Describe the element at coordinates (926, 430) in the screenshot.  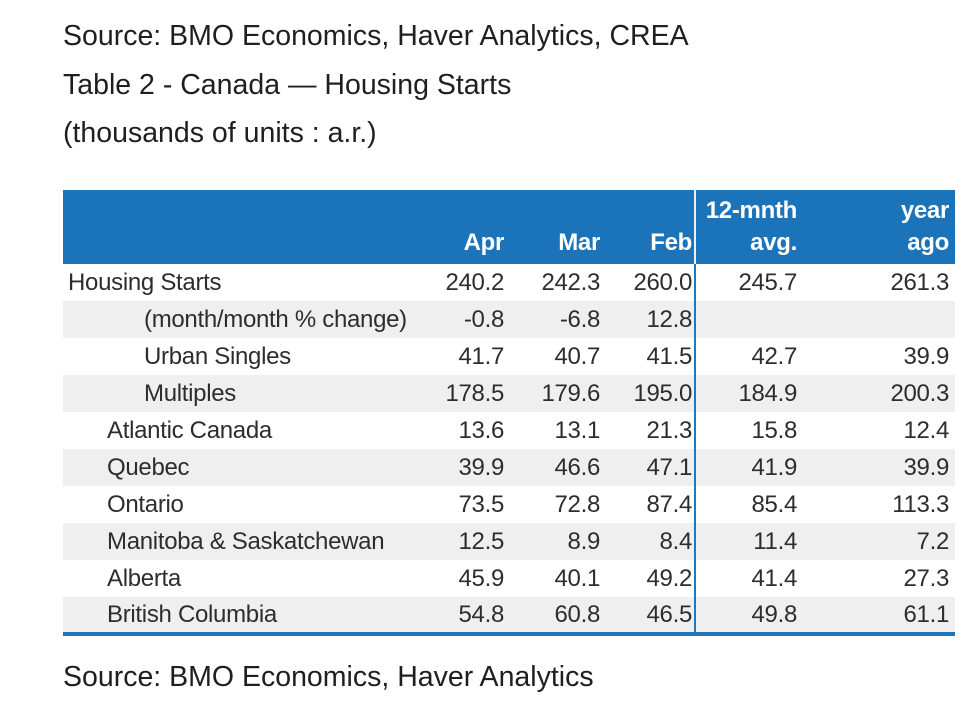
I see `cell-year_ago: 12.4` at that location.